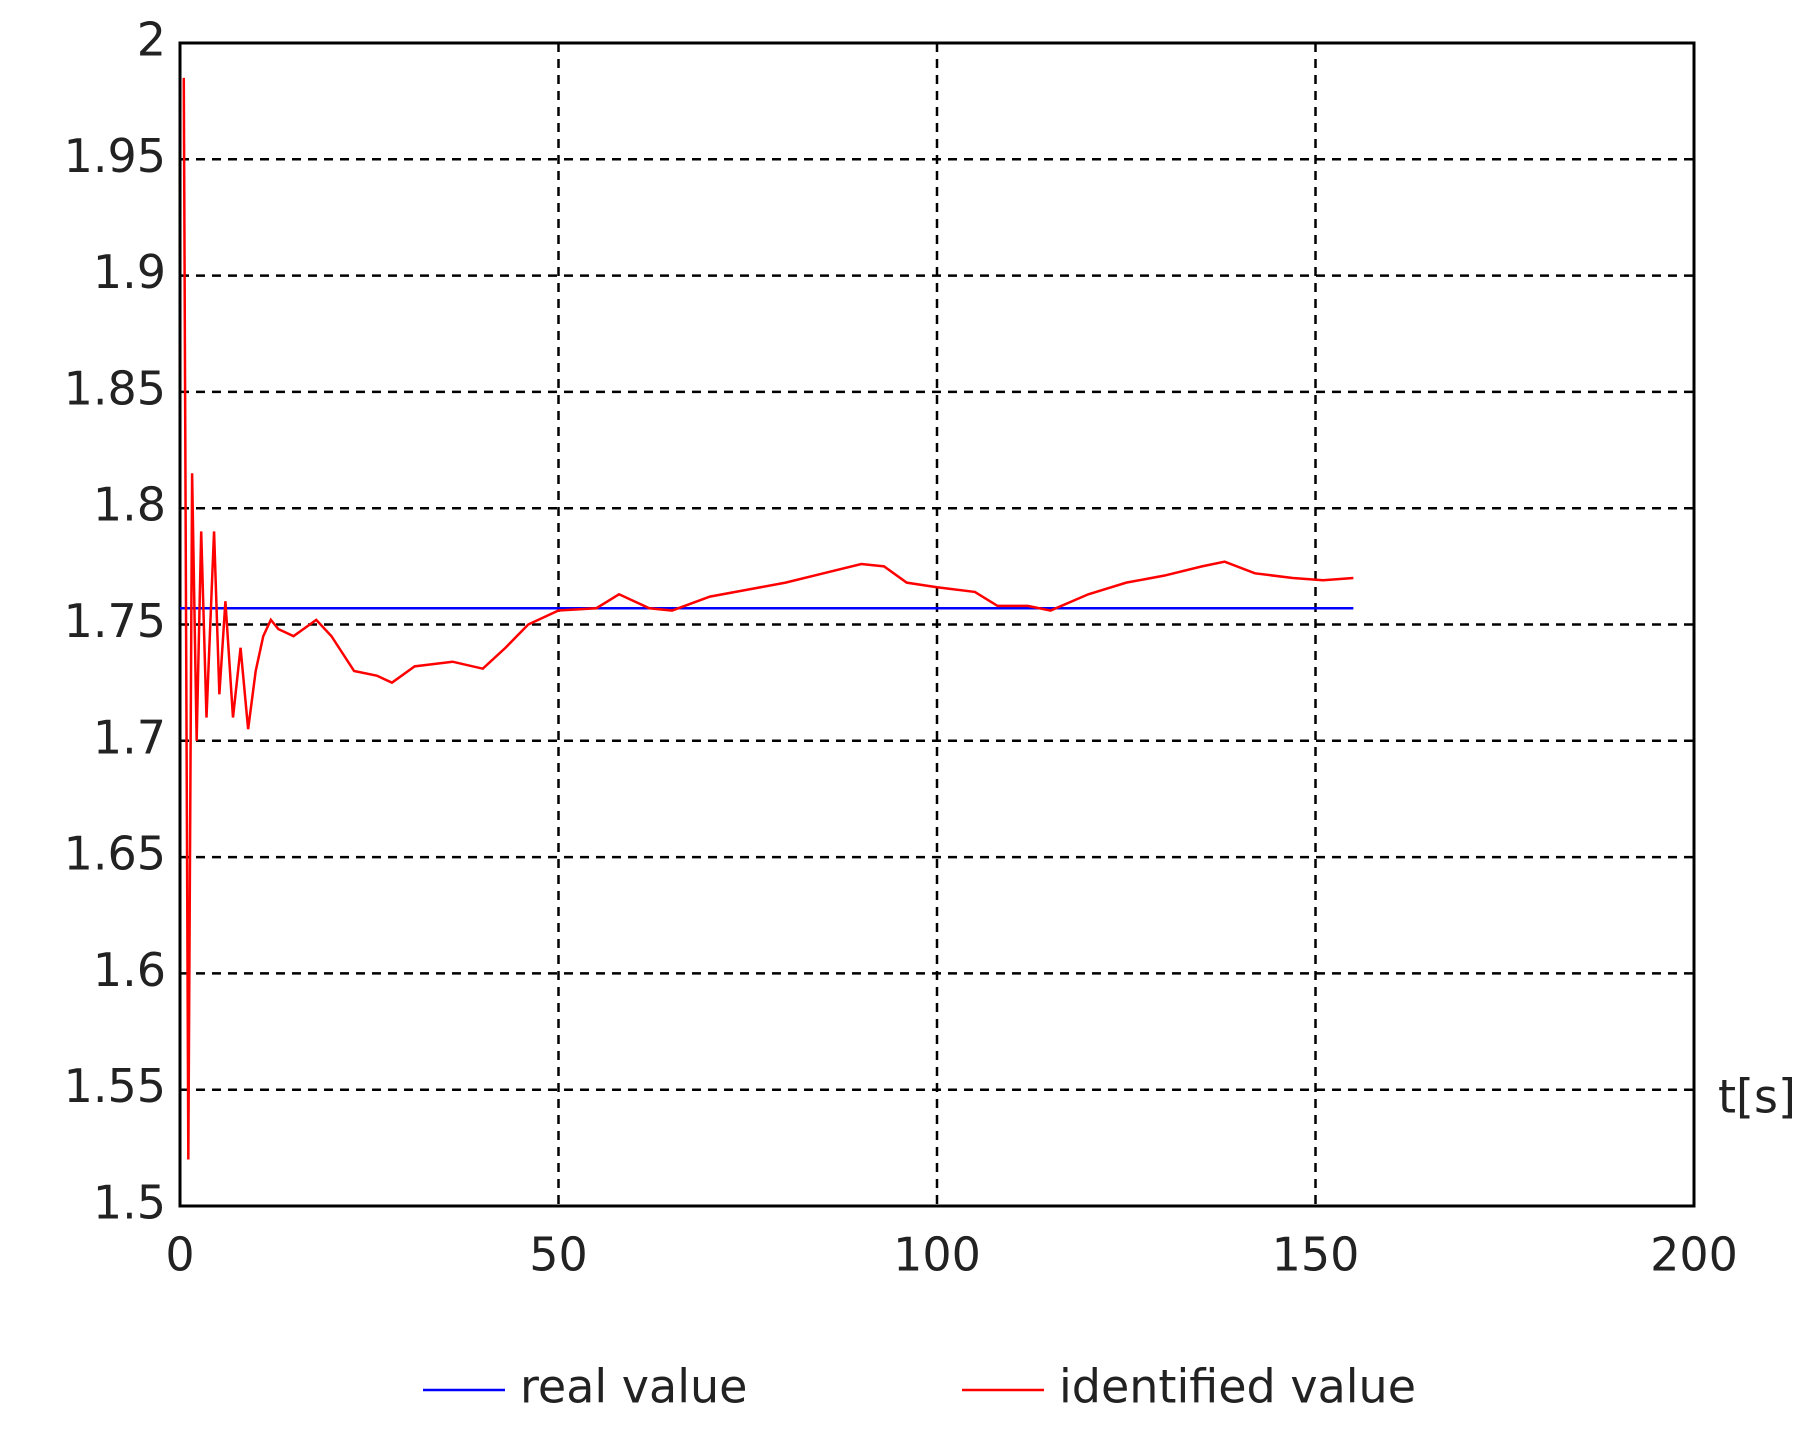 The image size is (1817, 1446). I want to click on y-tick-label: 1.85, so click(115, 388).